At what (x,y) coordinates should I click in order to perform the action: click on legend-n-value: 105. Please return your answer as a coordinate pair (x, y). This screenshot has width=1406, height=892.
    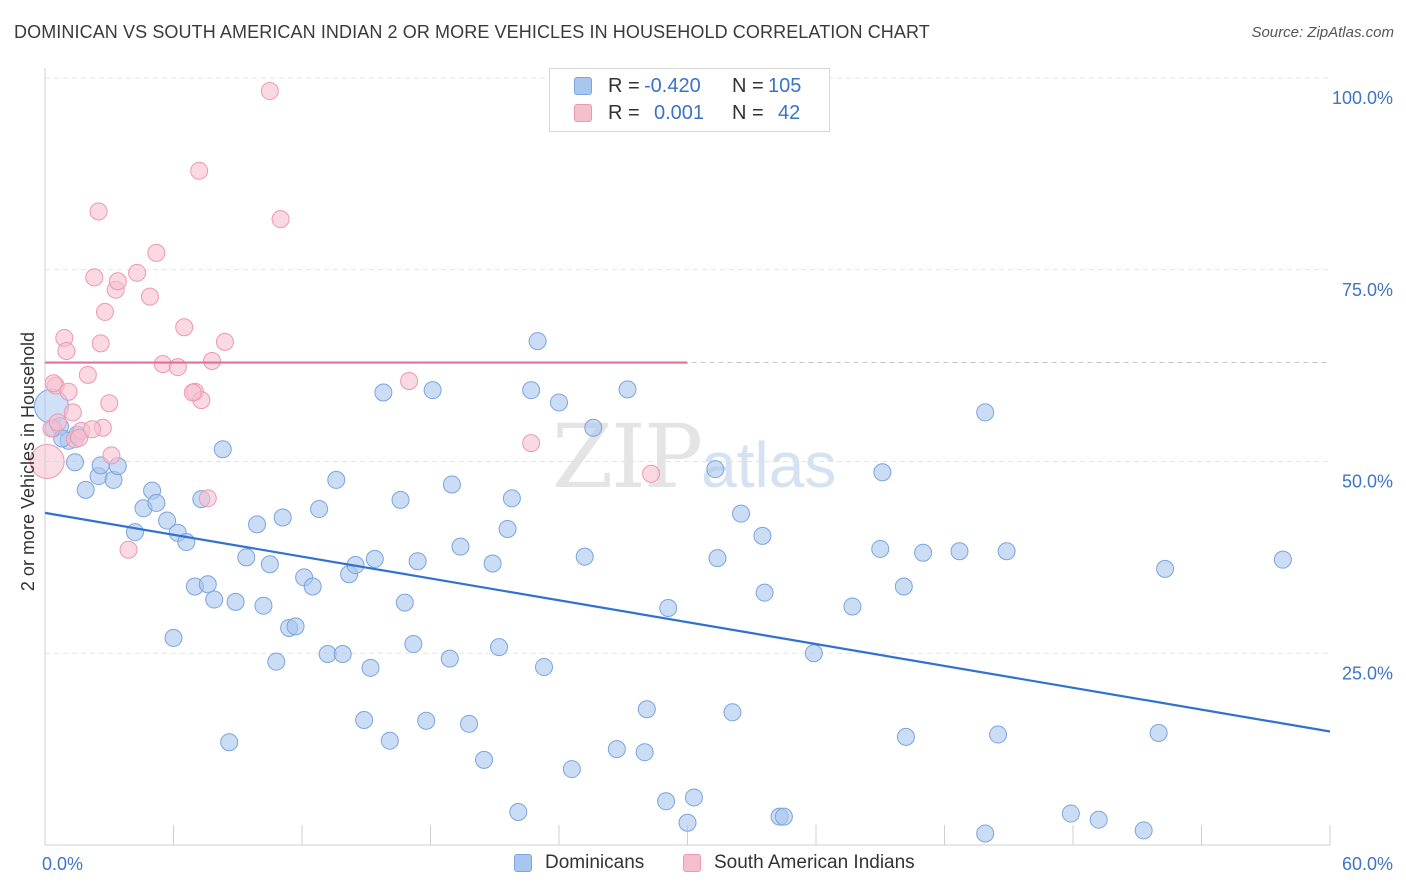
    Looking at the image, I should click on (785, 86).